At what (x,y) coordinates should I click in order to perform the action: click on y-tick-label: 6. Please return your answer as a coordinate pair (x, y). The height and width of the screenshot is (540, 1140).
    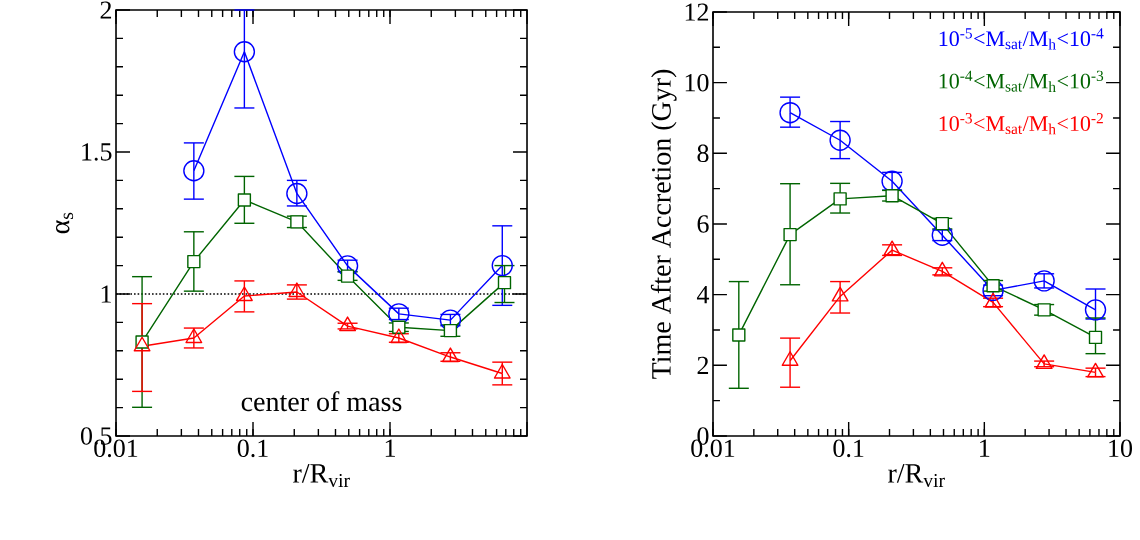
    Looking at the image, I should click on (703, 224).